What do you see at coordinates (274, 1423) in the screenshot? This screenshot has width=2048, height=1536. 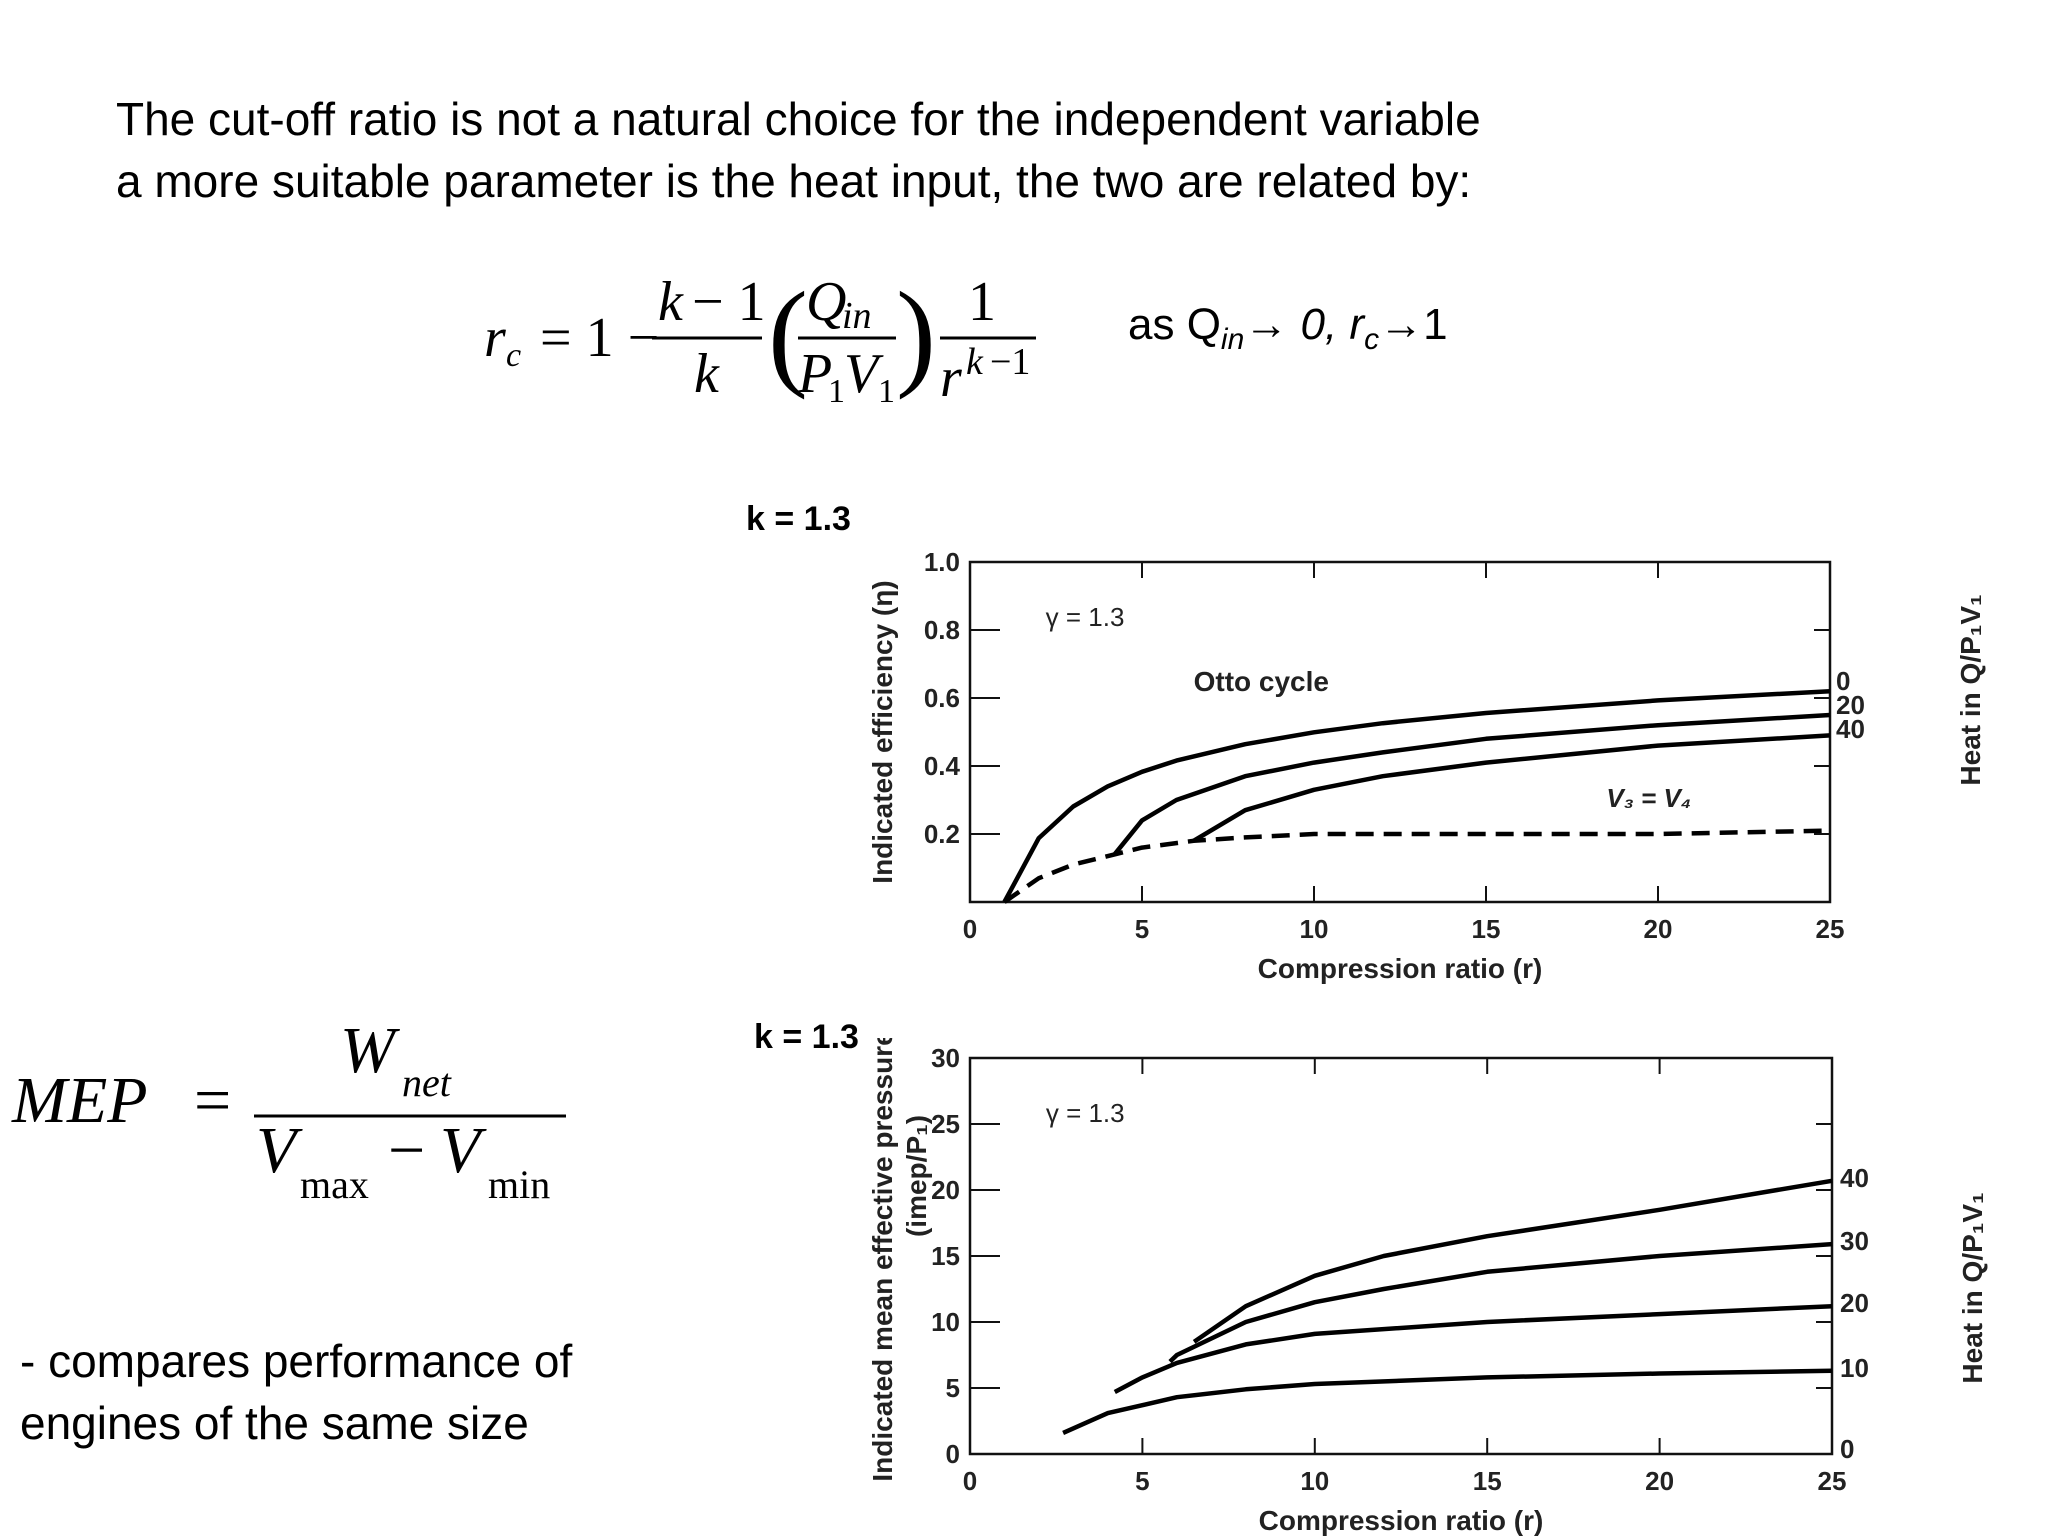 I see `desc-line-2: engines of the same size` at bounding box center [274, 1423].